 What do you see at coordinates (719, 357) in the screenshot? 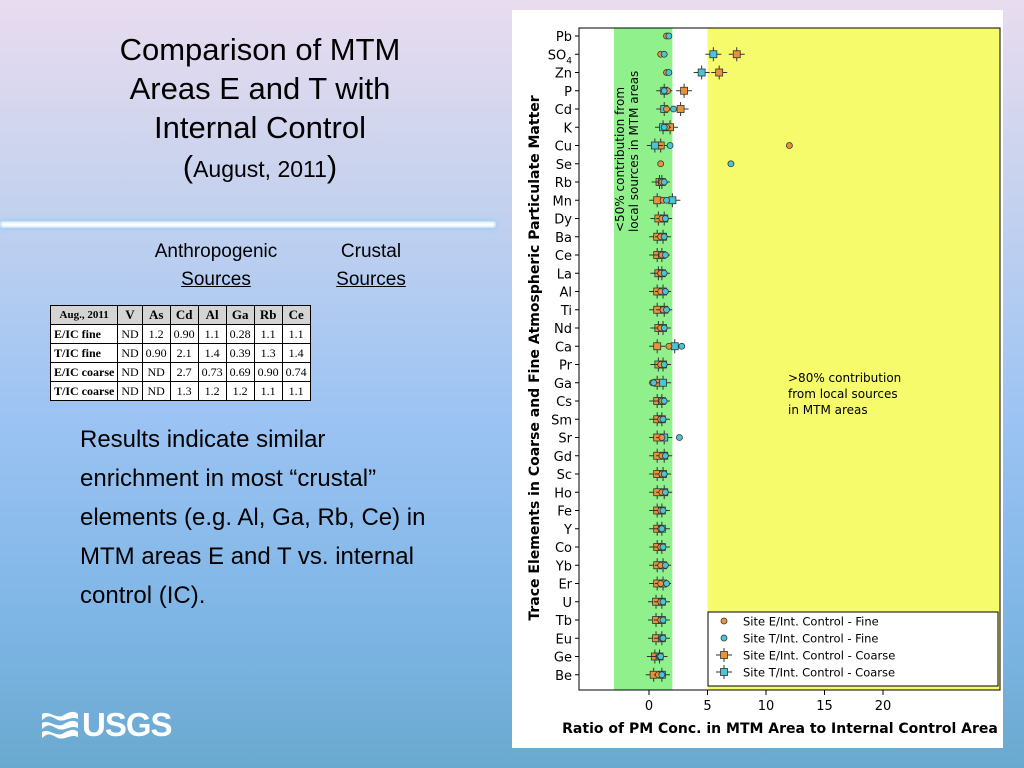
I see `chart-marks` at bounding box center [719, 357].